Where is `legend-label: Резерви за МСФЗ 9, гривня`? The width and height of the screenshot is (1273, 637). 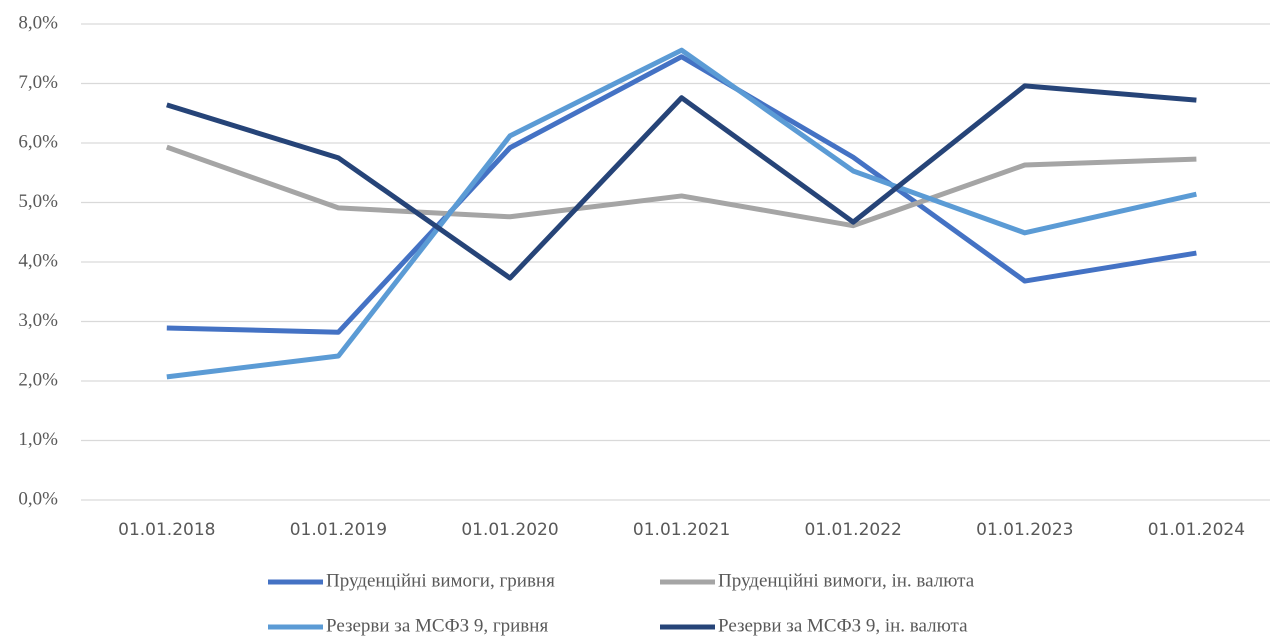 legend-label: Резерви за МСФЗ 9, гривня is located at coordinates (437, 625).